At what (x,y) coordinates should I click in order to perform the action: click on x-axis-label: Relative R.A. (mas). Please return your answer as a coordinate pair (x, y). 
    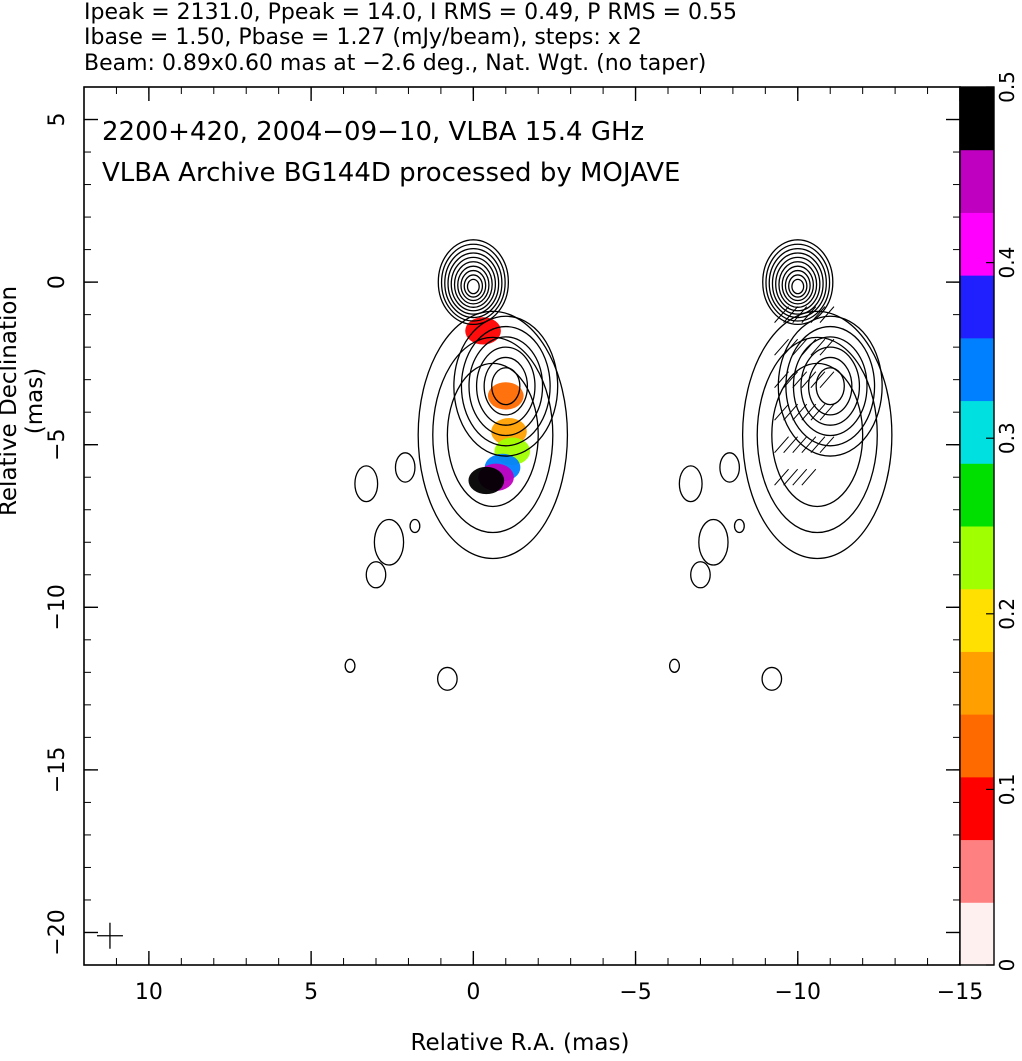
    Looking at the image, I should click on (520, 1043).